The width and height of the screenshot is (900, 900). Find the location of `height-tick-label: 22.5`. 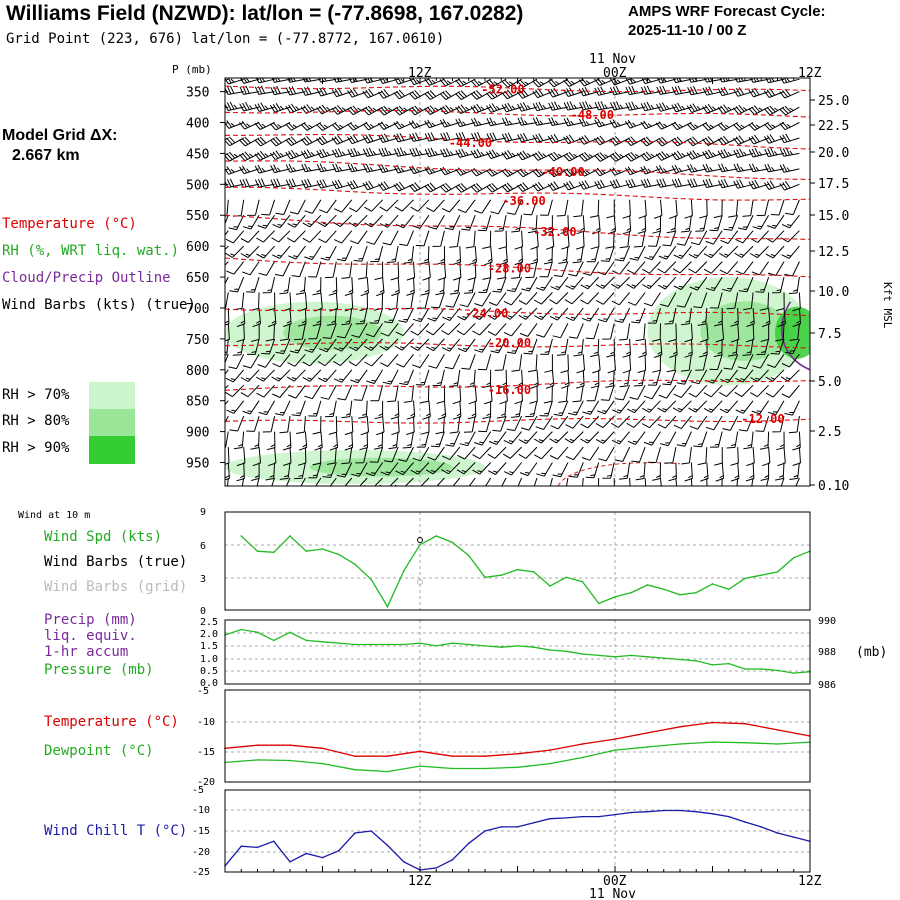

height-tick-label: 22.5 is located at coordinates (833, 126).